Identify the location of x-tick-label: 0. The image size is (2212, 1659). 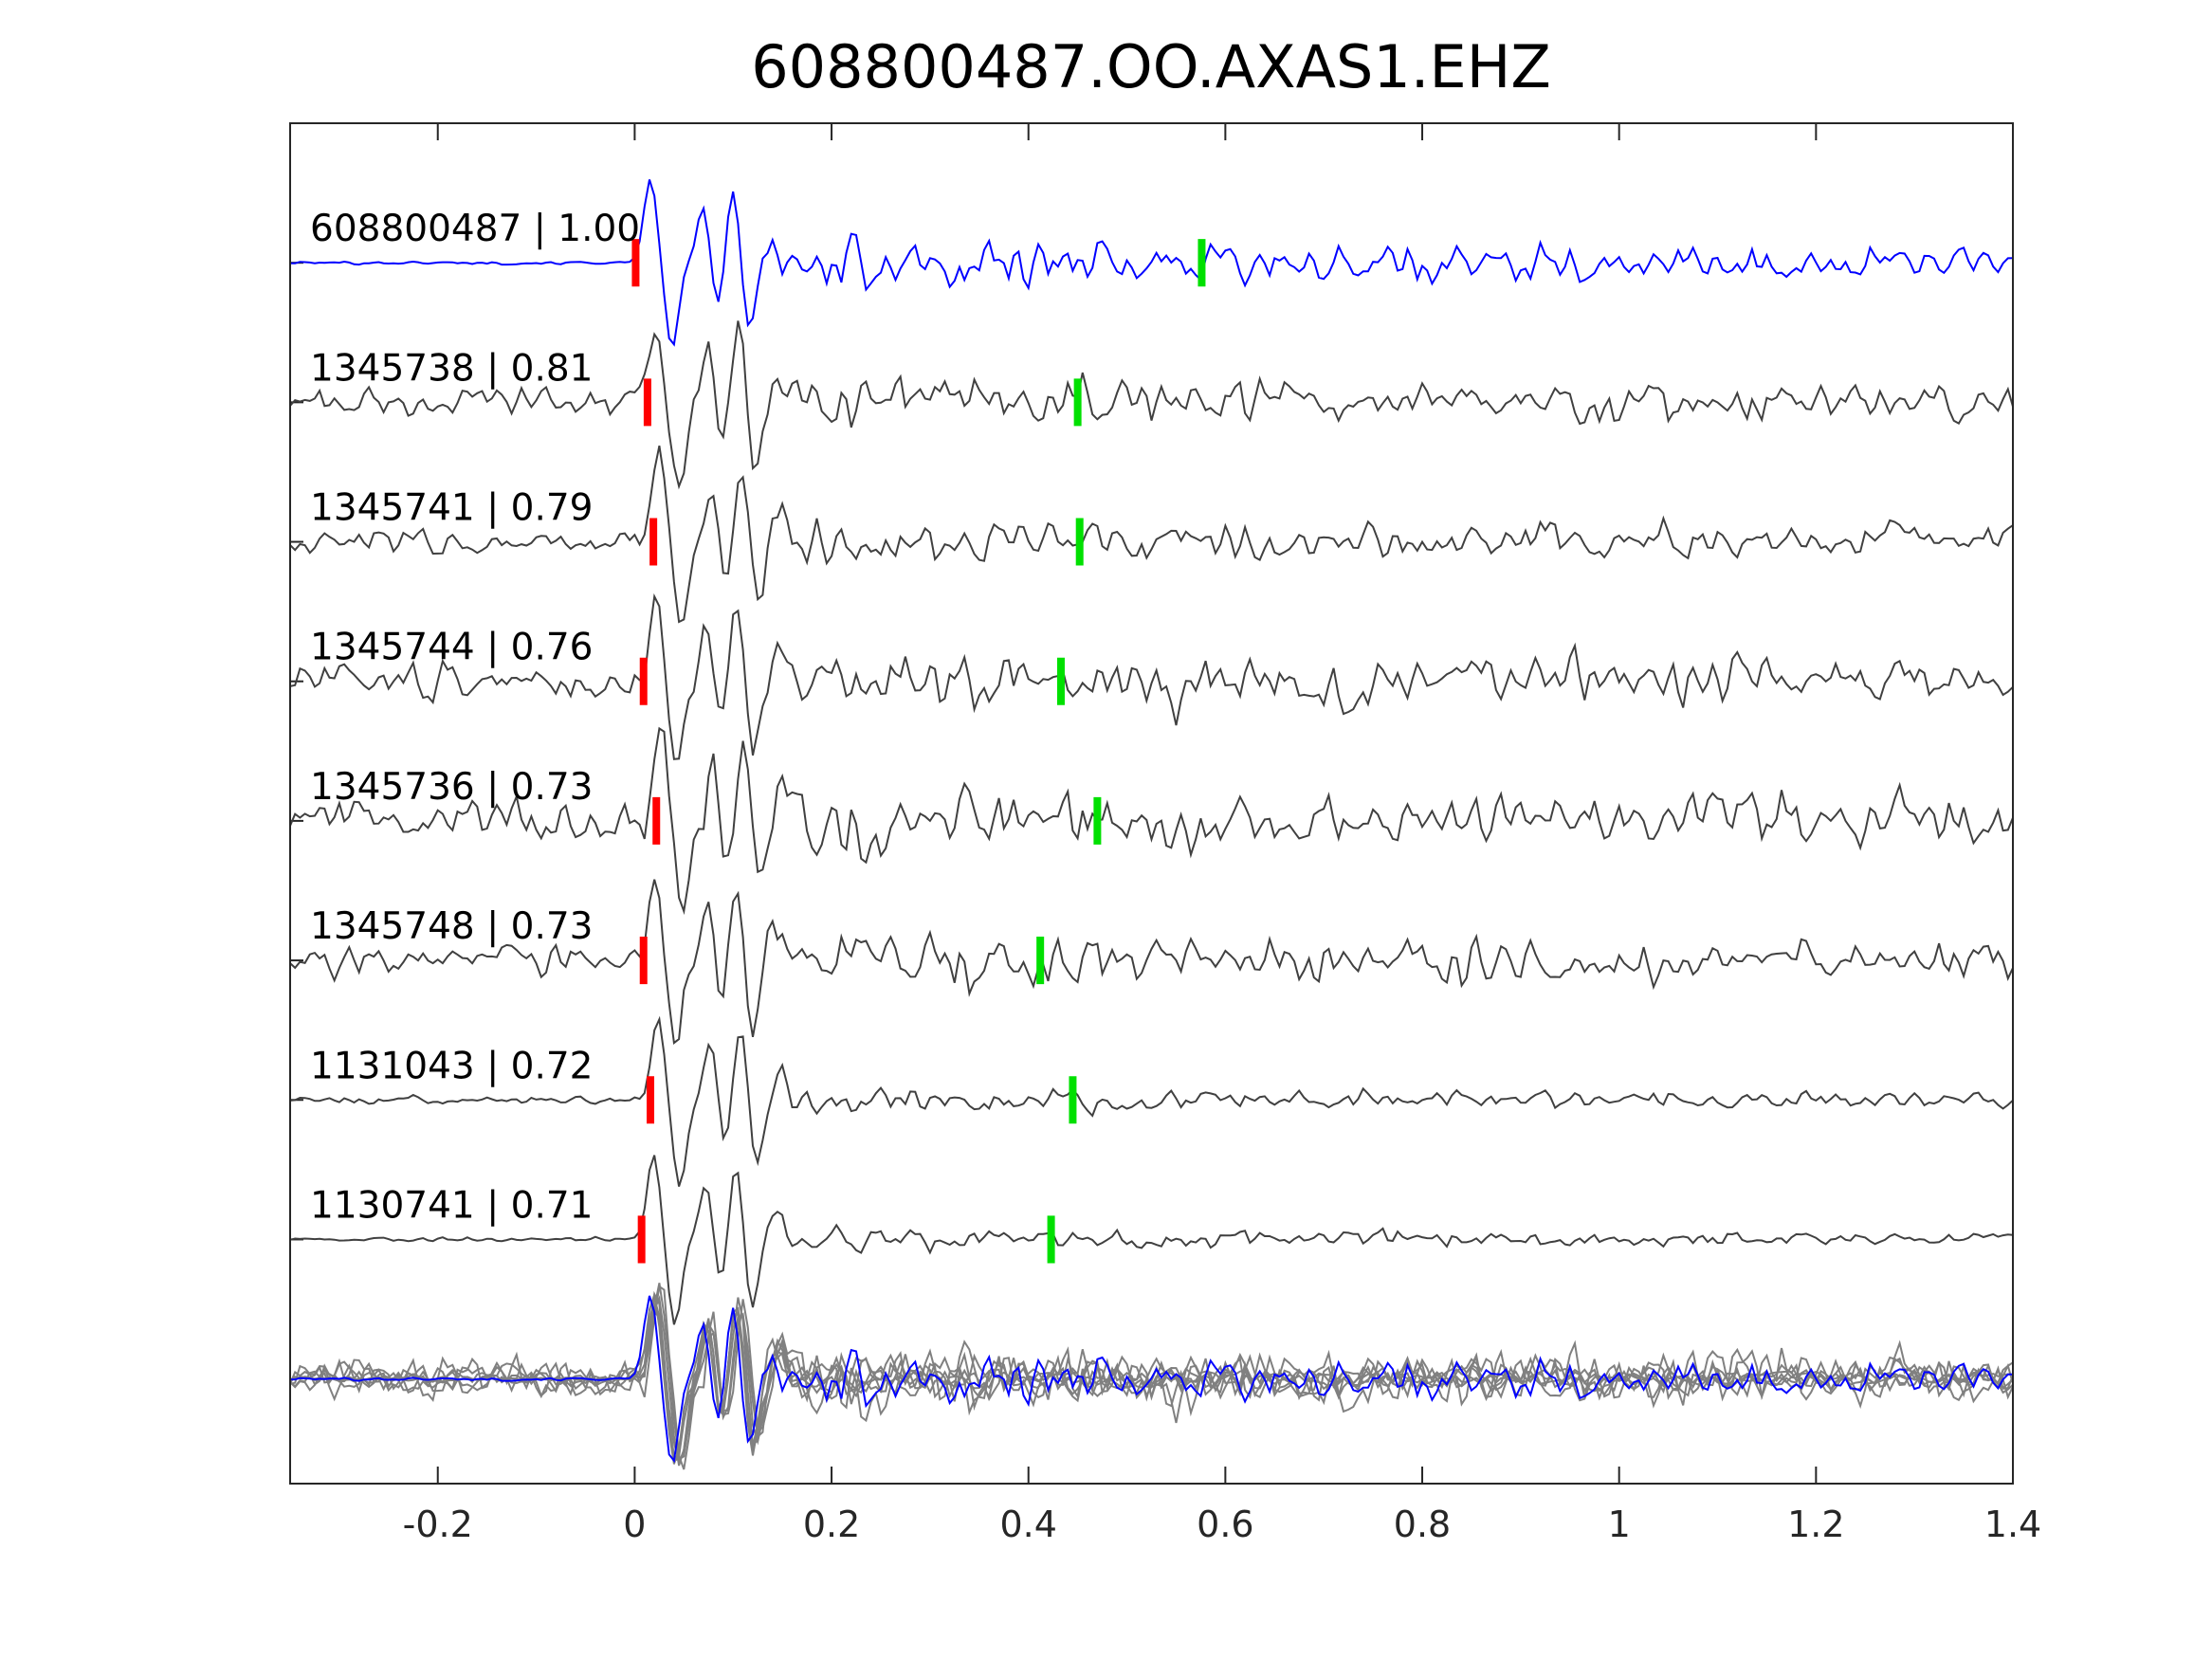
(634, 1524).